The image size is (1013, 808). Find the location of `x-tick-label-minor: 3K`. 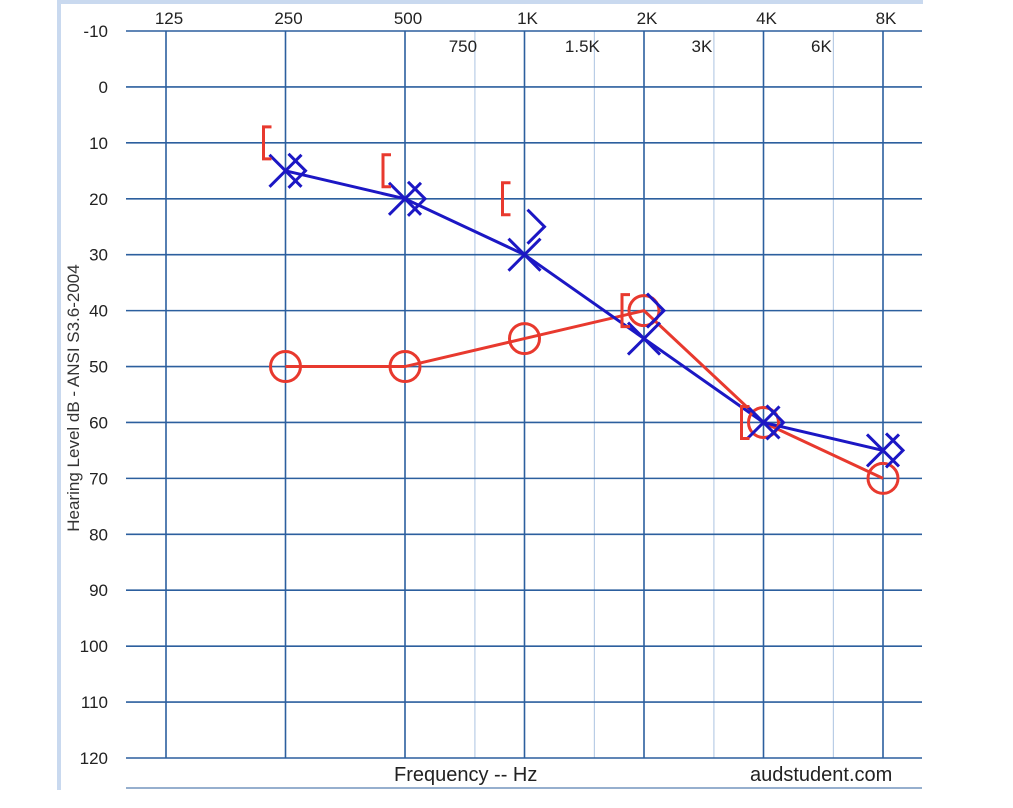

x-tick-label-minor: 3K is located at coordinates (702, 46).